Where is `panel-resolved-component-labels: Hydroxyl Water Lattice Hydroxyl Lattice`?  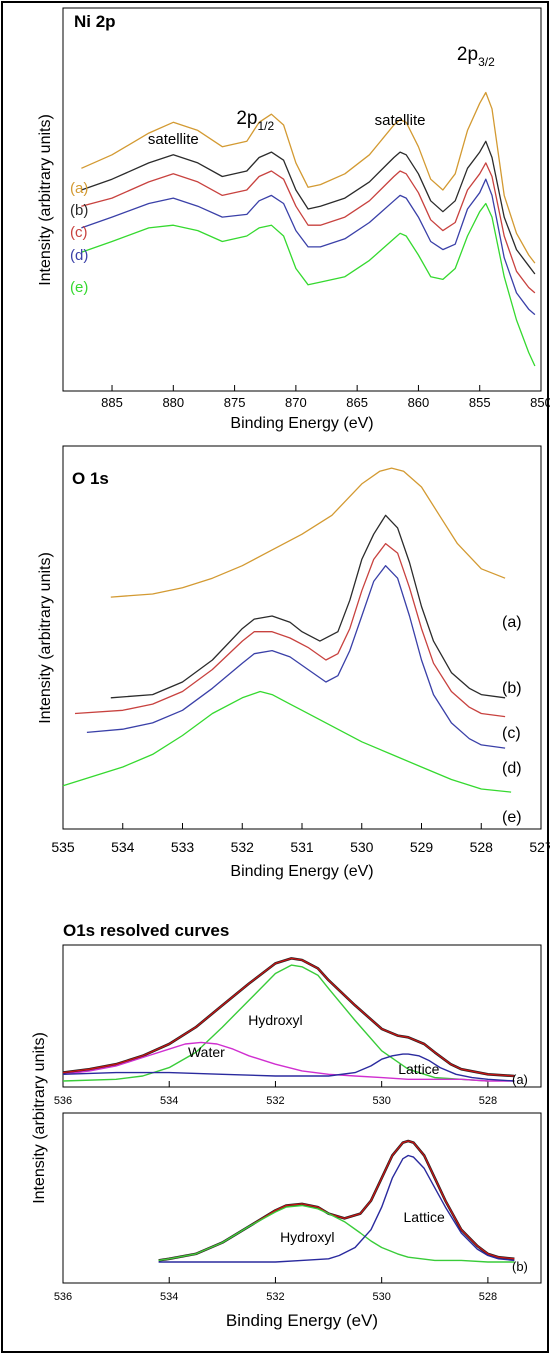 panel-resolved-component-labels: Hydroxyl Water Lattice Hydroxyl Lattice is located at coordinates (316, 1128).